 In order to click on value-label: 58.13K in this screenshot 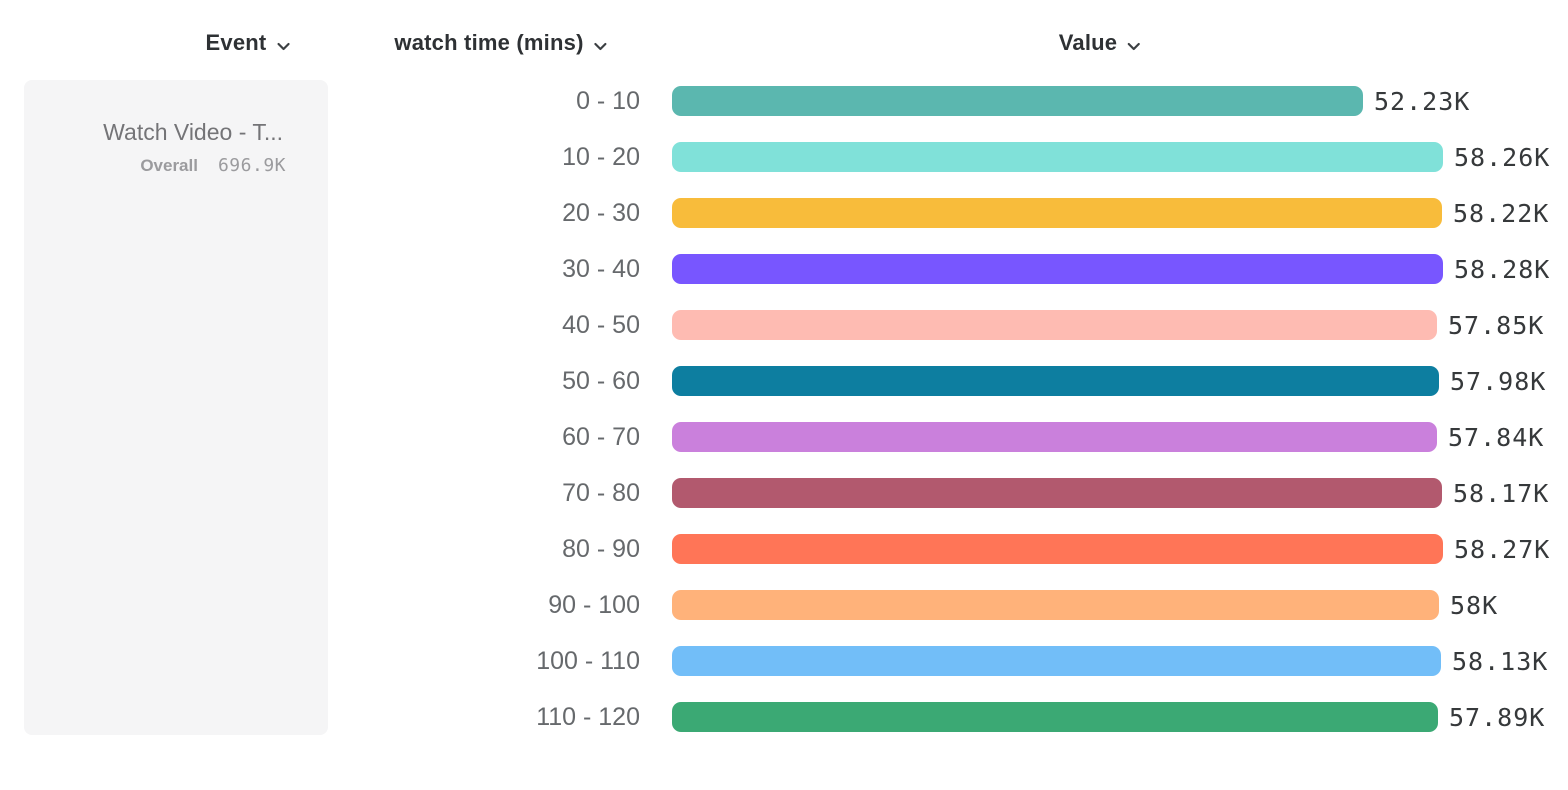, I will do `click(1500, 661)`.